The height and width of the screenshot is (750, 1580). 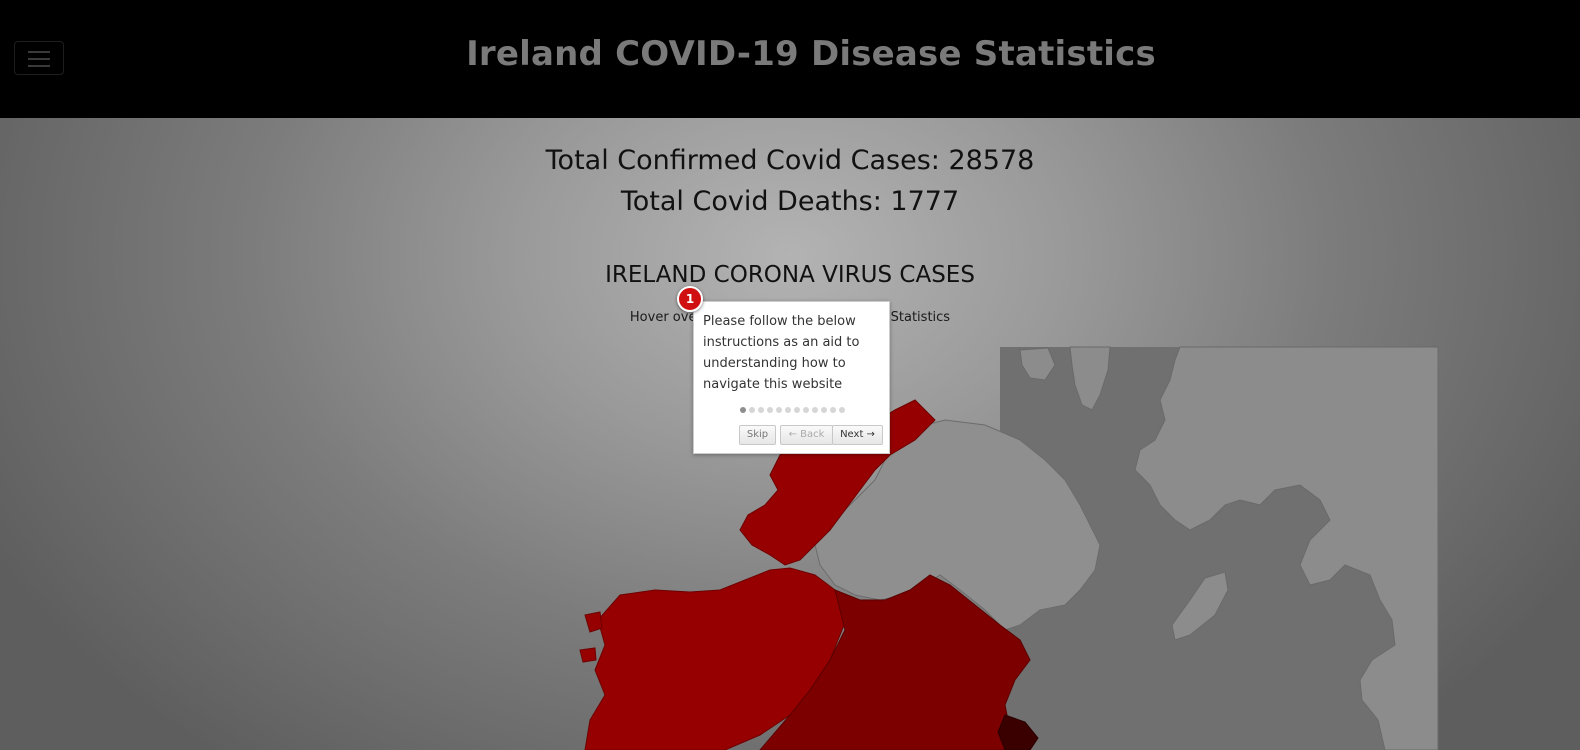 I want to click on map-section-heading: IRELAND CORONA VIRUS CASES, so click(x=790, y=275).